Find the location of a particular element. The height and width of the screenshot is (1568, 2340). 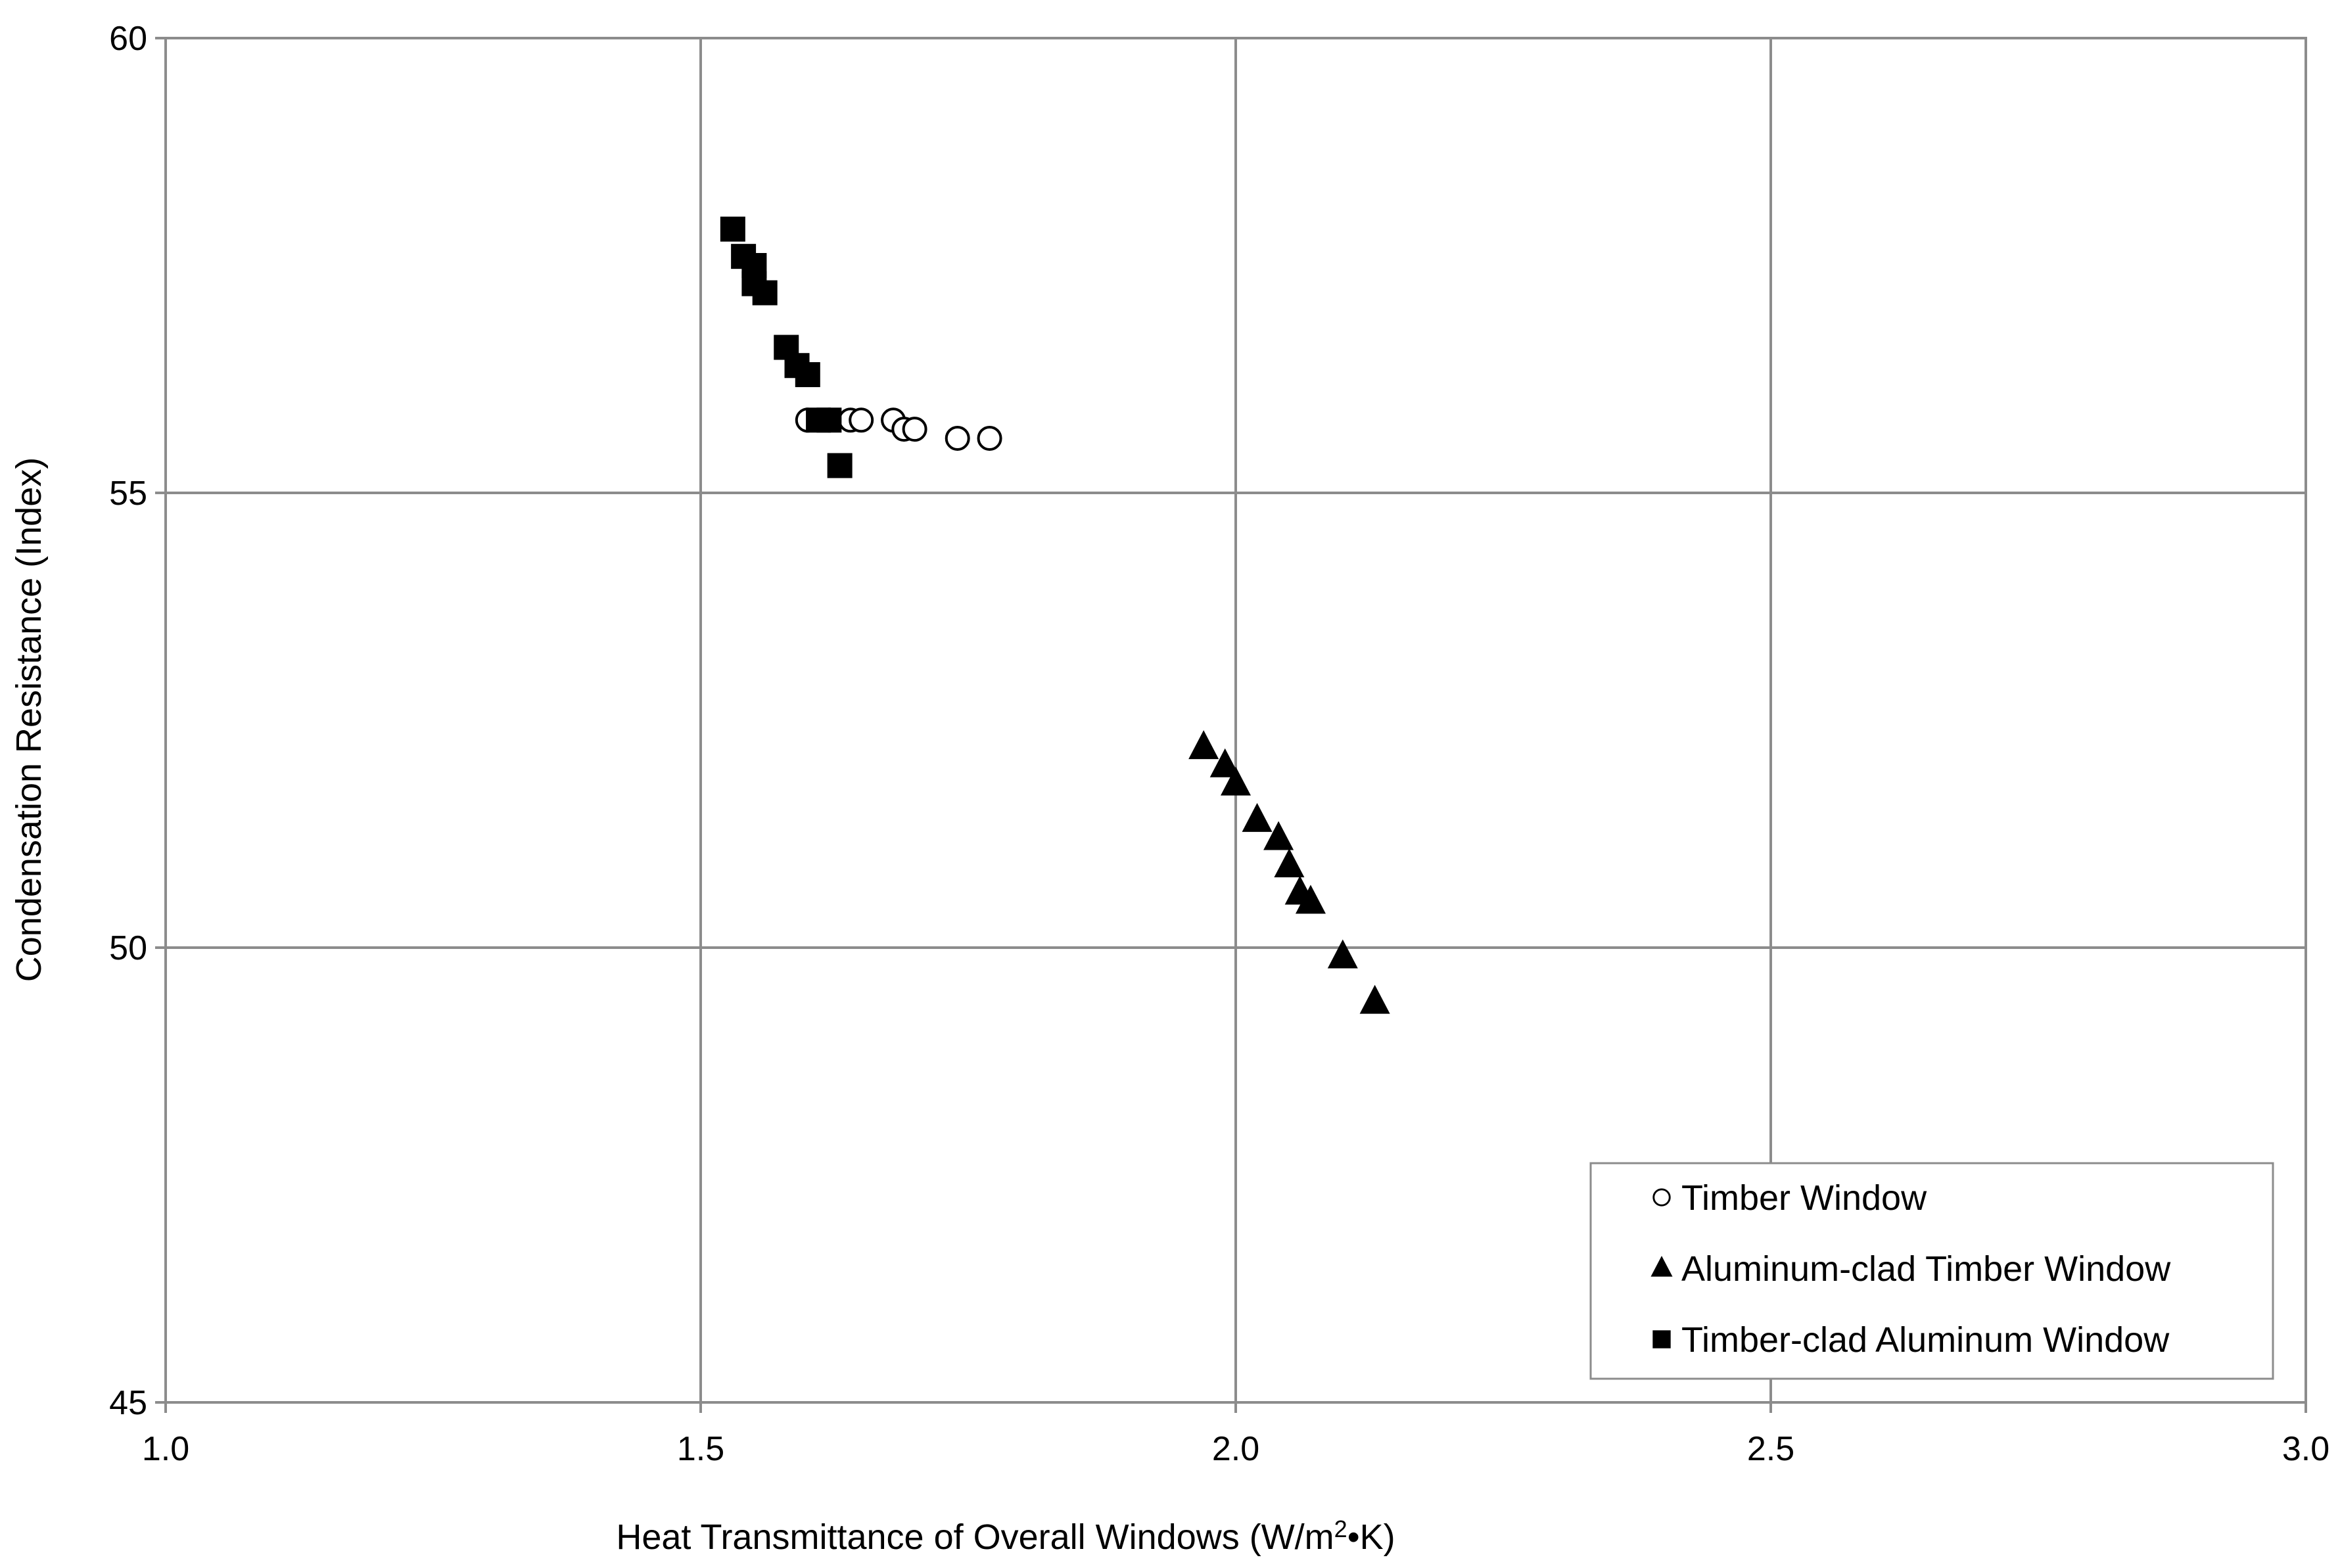

legend-label-aluminum-clad-timber-window: Aluminum-clad Timber Window is located at coordinates (1926, 1269).